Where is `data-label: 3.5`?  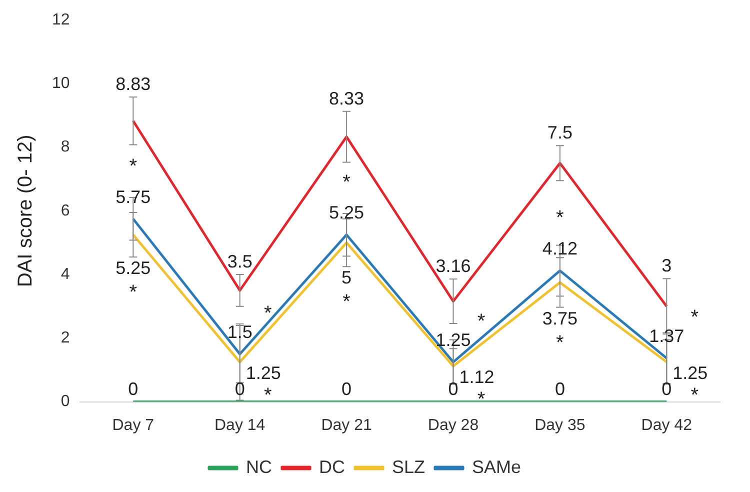 data-label: 3.5 is located at coordinates (239, 262).